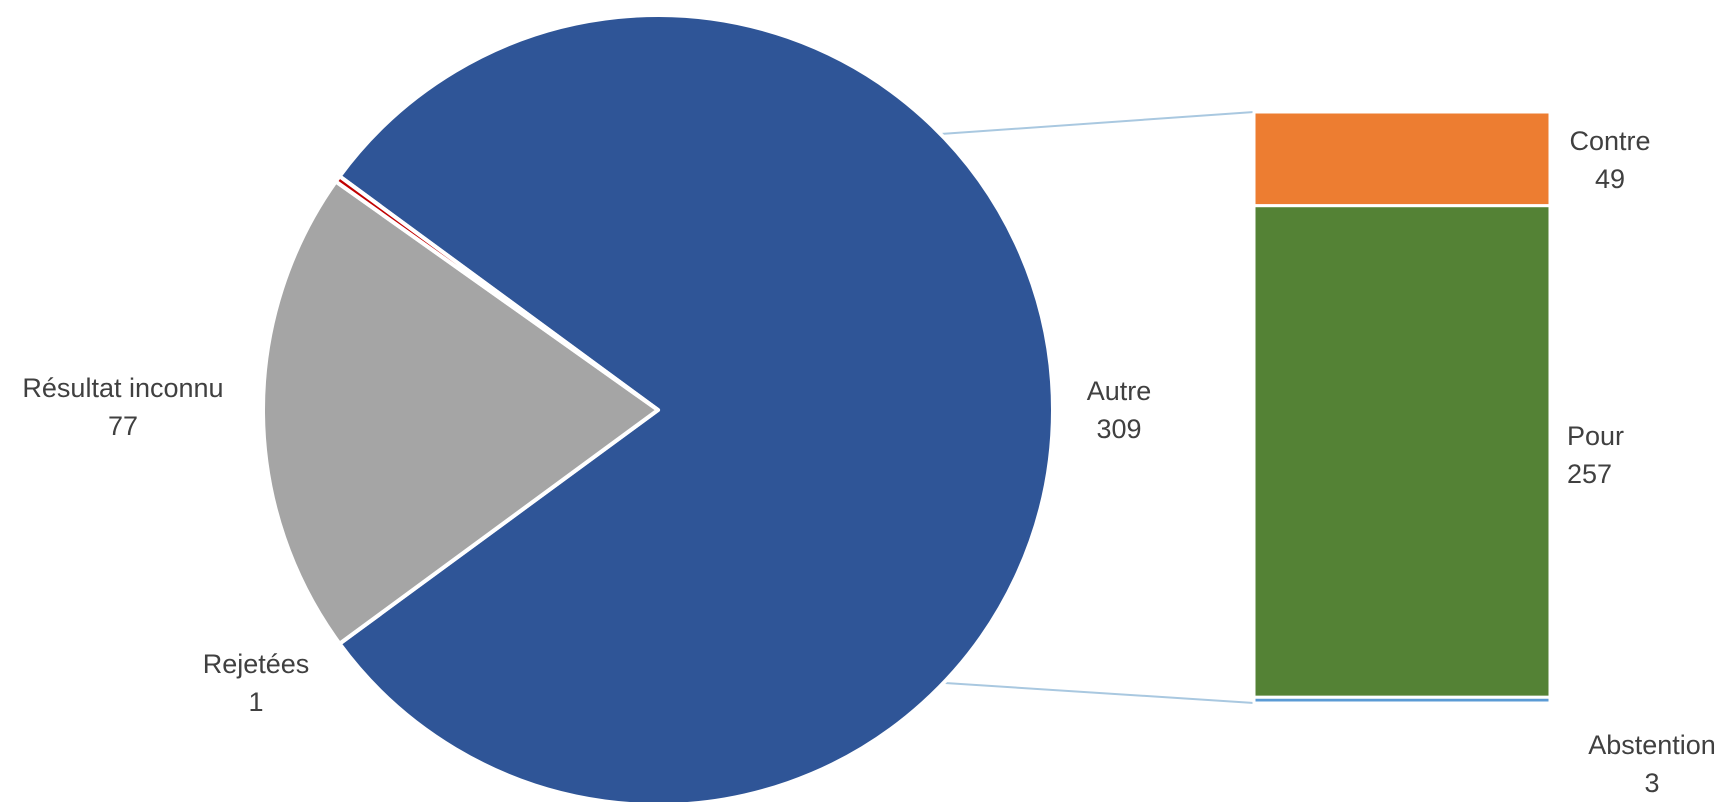 Image resolution: width=1727 pixels, height=802 pixels. I want to click on label-pour-name: Pour, so click(1595, 436).